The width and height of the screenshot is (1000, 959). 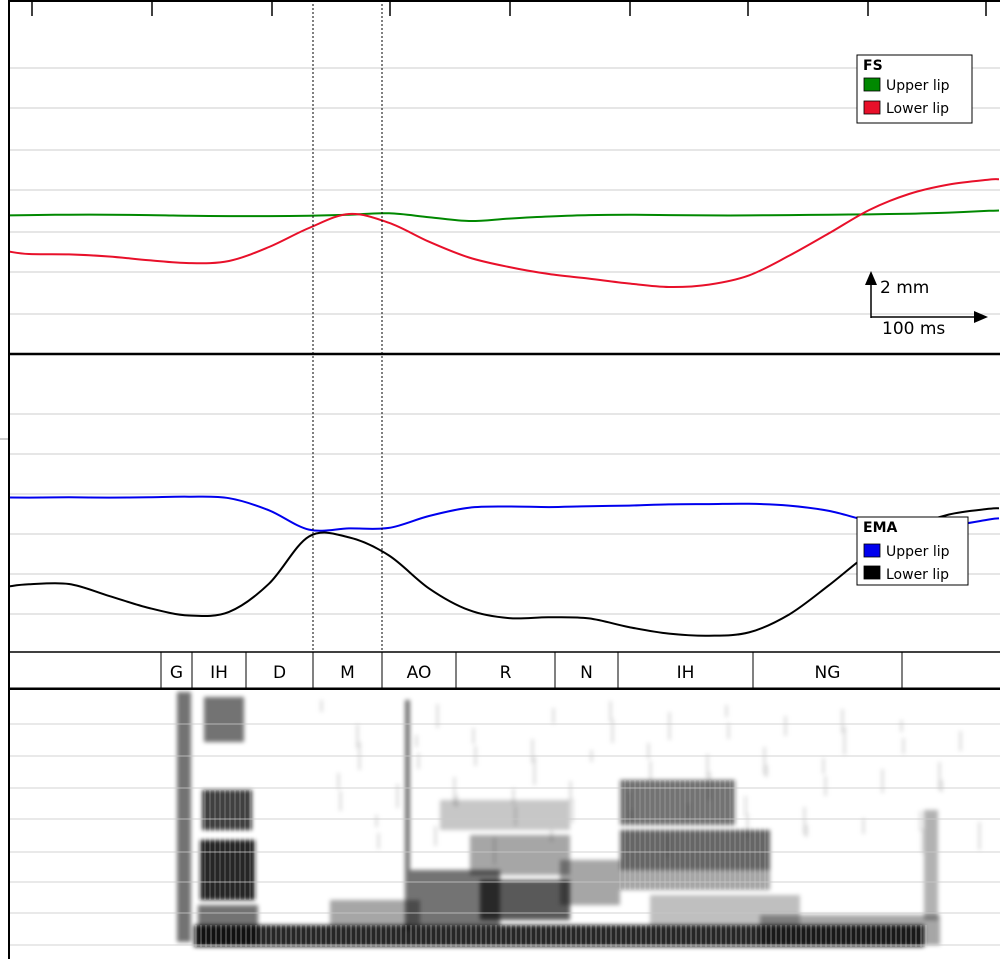 I want to click on phoneme-label: NG, so click(x=828, y=673).